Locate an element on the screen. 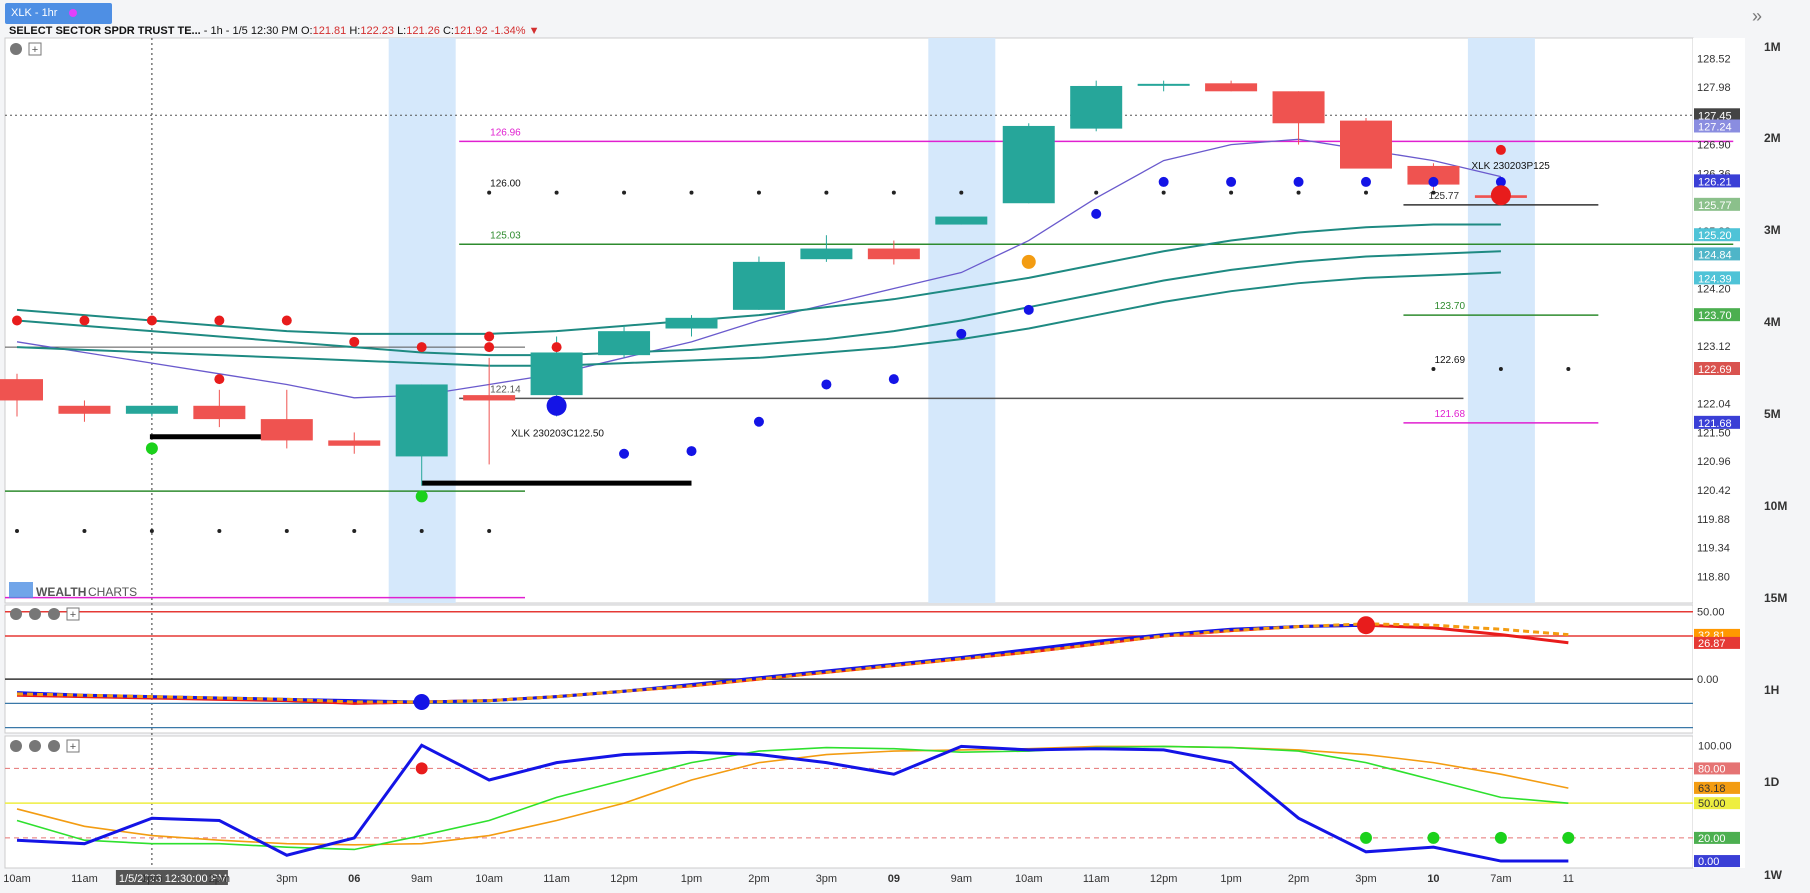 The height and width of the screenshot is (893, 1810). timeframe-1h: 1H is located at coordinates (1772, 690).